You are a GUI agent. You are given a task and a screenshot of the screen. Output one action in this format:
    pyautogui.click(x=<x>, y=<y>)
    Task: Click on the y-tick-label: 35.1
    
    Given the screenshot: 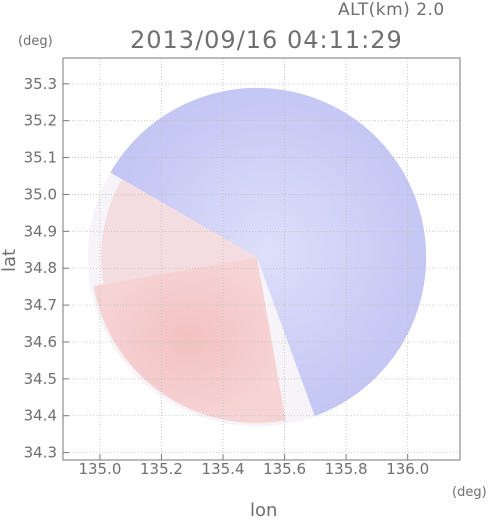 What is the action you would take?
    pyautogui.click(x=40, y=158)
    